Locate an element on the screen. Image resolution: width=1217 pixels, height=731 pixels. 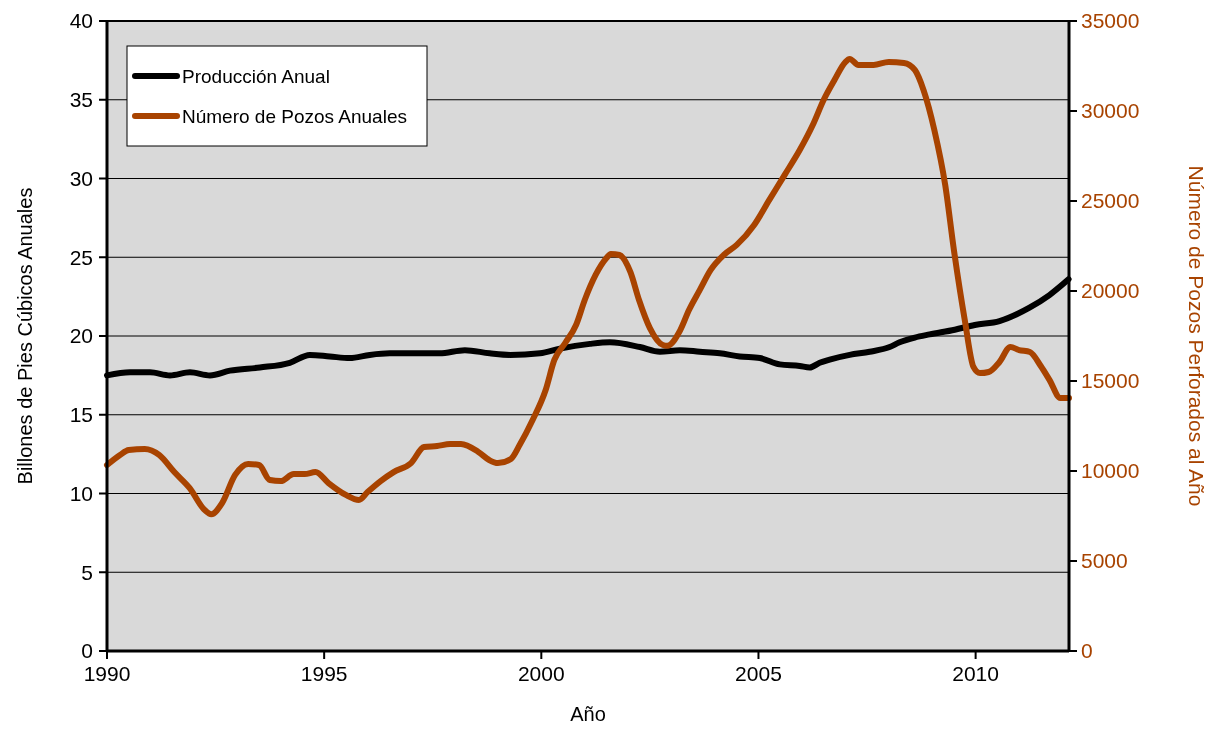
y2-tick-label: 35000 is located at coordinates (1110, 21).